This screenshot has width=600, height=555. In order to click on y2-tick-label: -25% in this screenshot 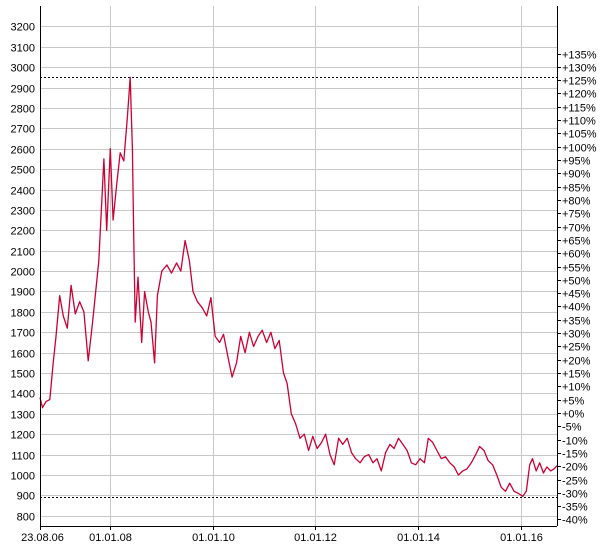, I will do `click(575, 482)`.